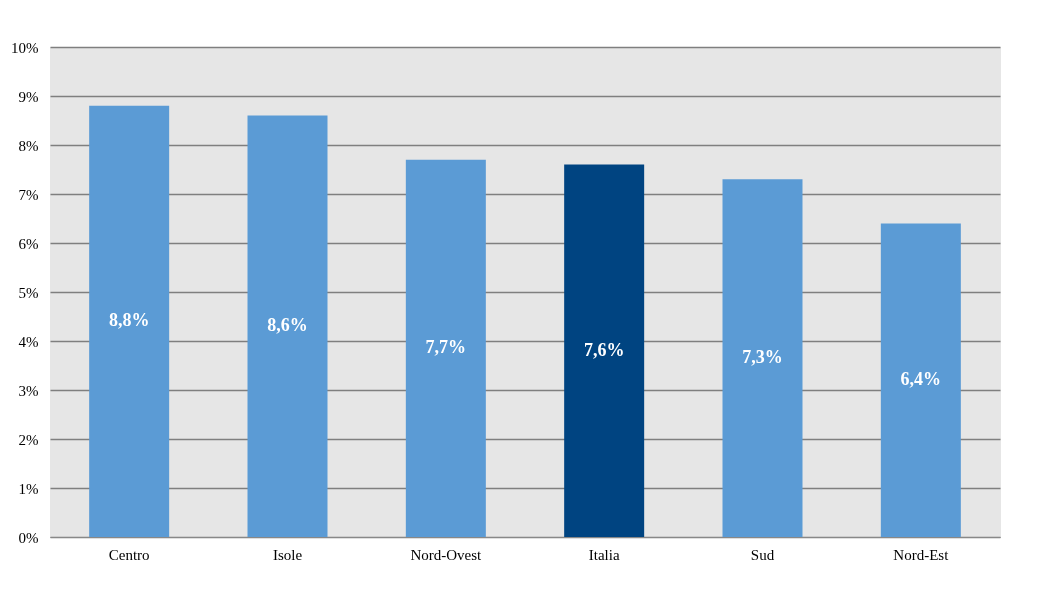 The image size is (1056, 599). What do you see at coordinates (28, 488) in the screenshot?
I see `y-tick-label: 1%` at bounding box center [28, 488].